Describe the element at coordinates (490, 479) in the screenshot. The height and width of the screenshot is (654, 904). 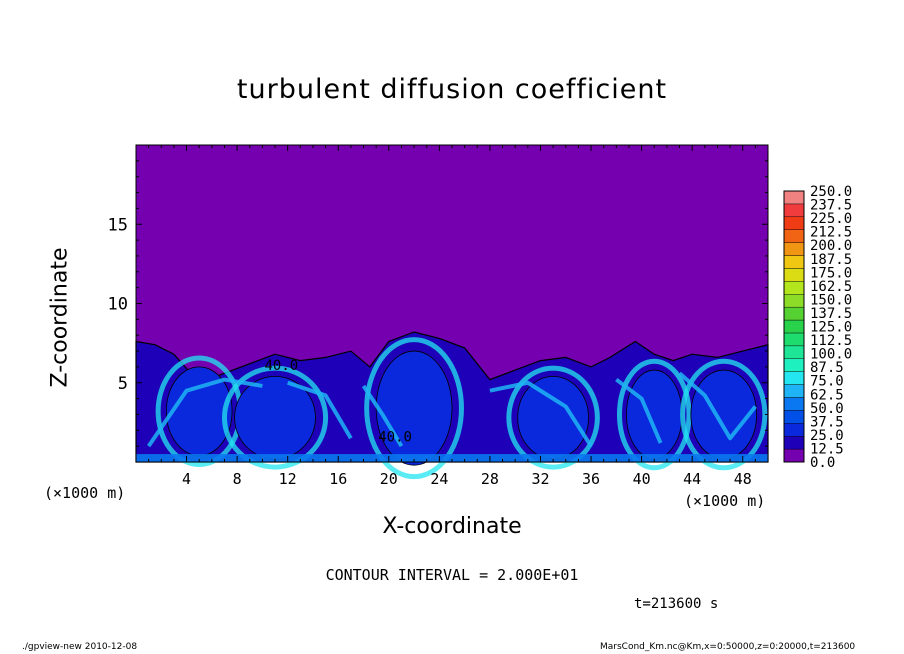
I see `x-tick-label: 28` at that location.